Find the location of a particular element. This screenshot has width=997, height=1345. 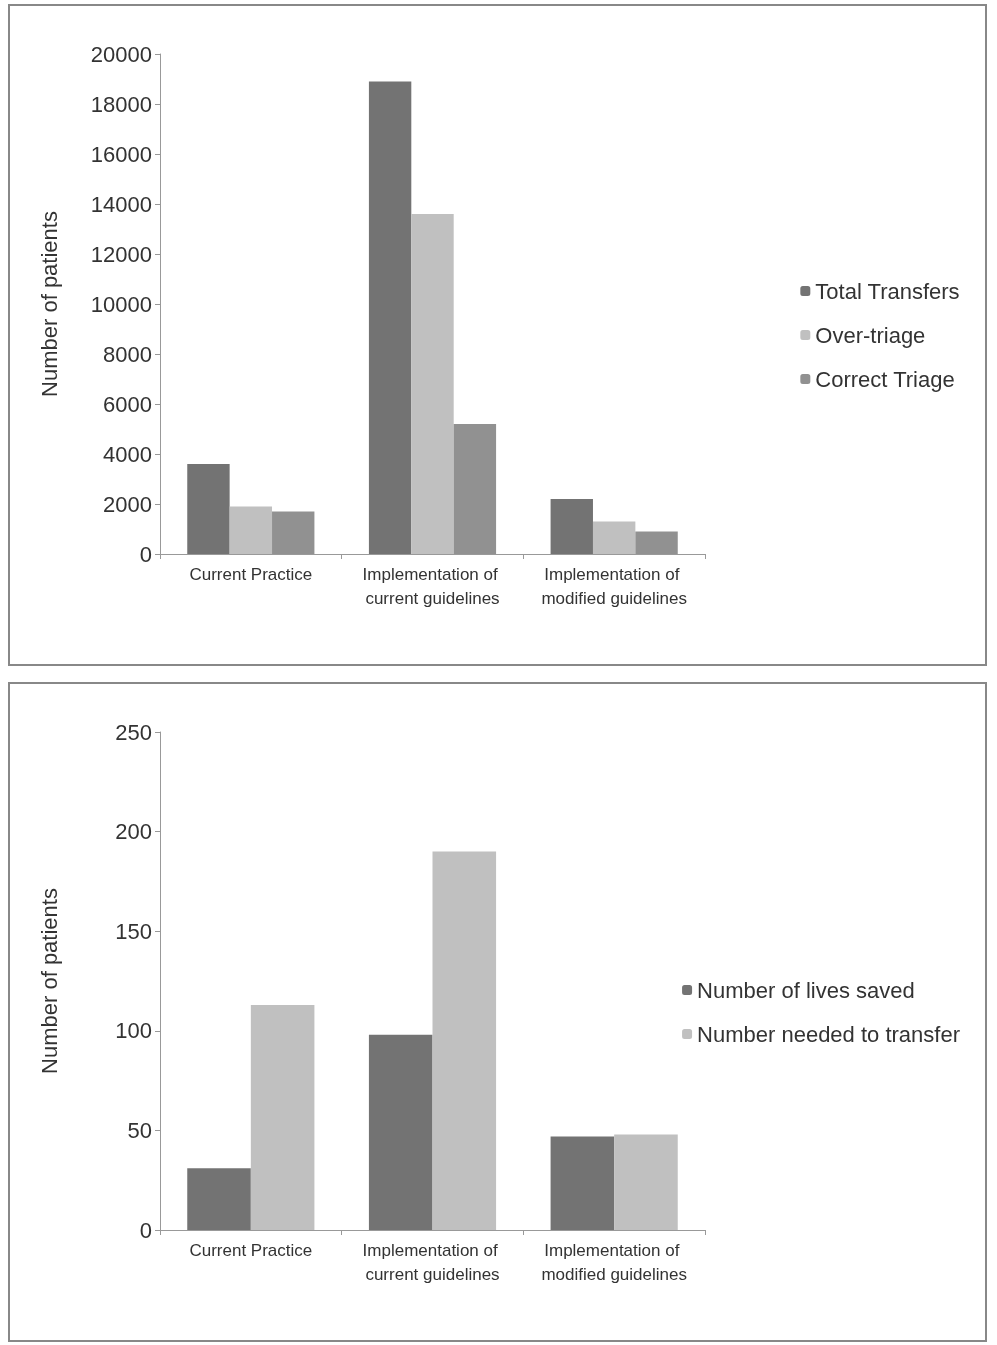

y-tick-label: 14000 is located at coordinates (121, 204).